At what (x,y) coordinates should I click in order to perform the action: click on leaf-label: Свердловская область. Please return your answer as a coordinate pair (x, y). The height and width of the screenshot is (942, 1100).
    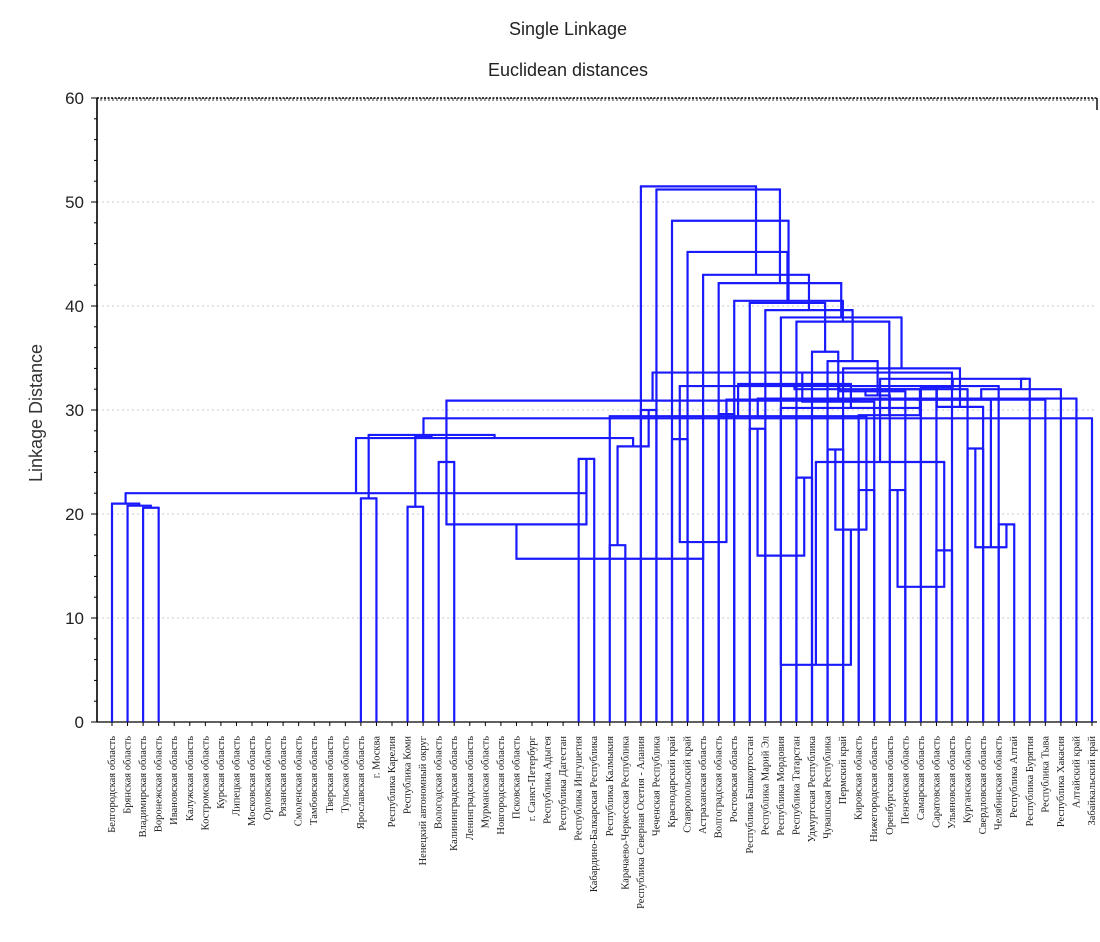
    Looking at the image, I should click on (983, 785).